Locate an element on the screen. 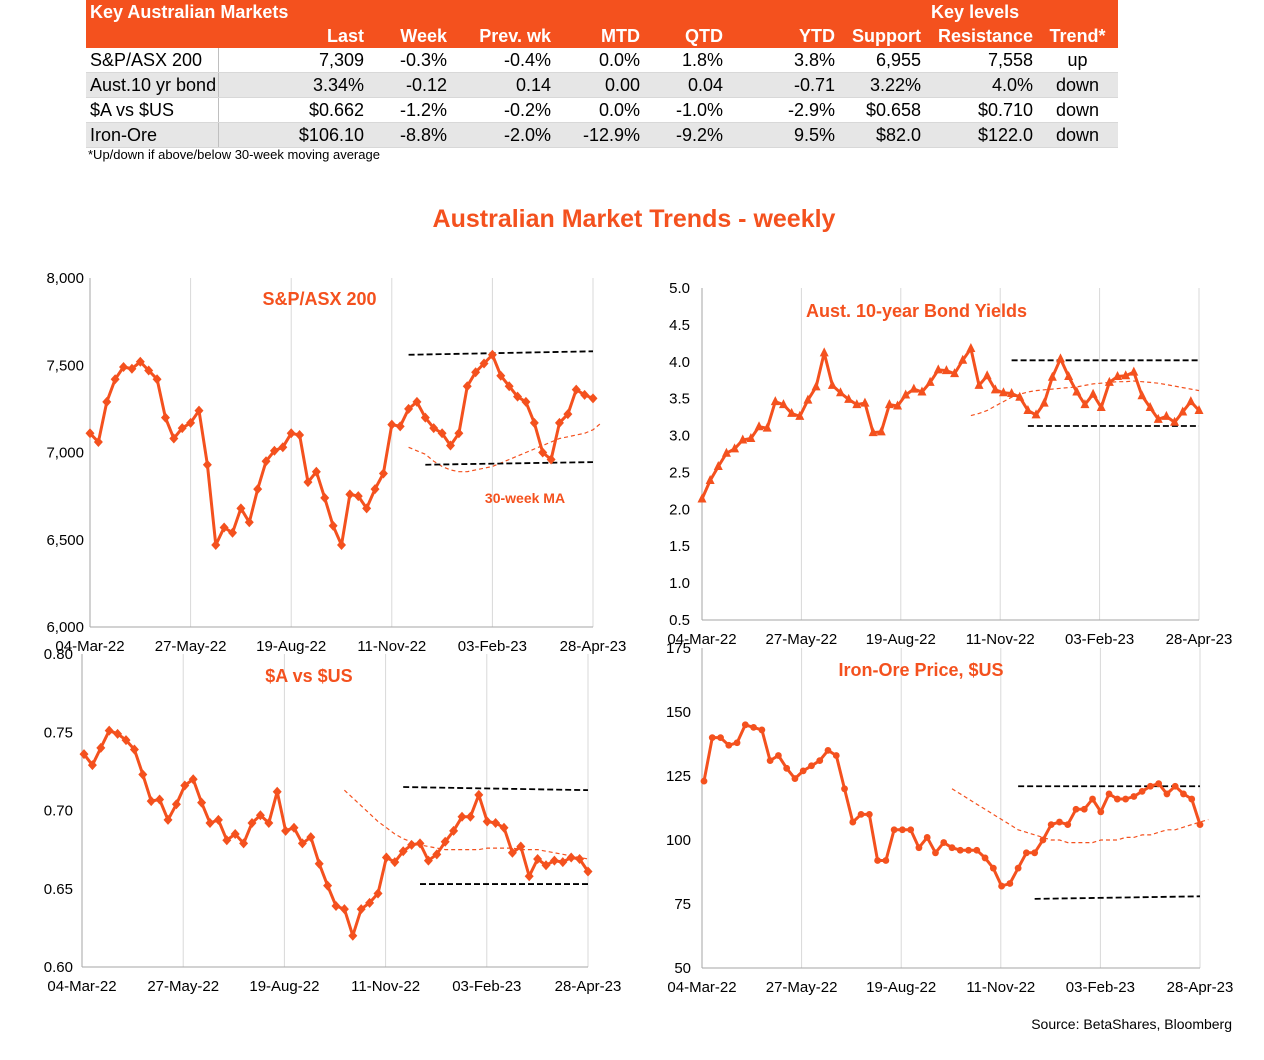 The width and height of the screenshot is (1264, 1060). table-cell: down is located at coordinates (1078, 110).